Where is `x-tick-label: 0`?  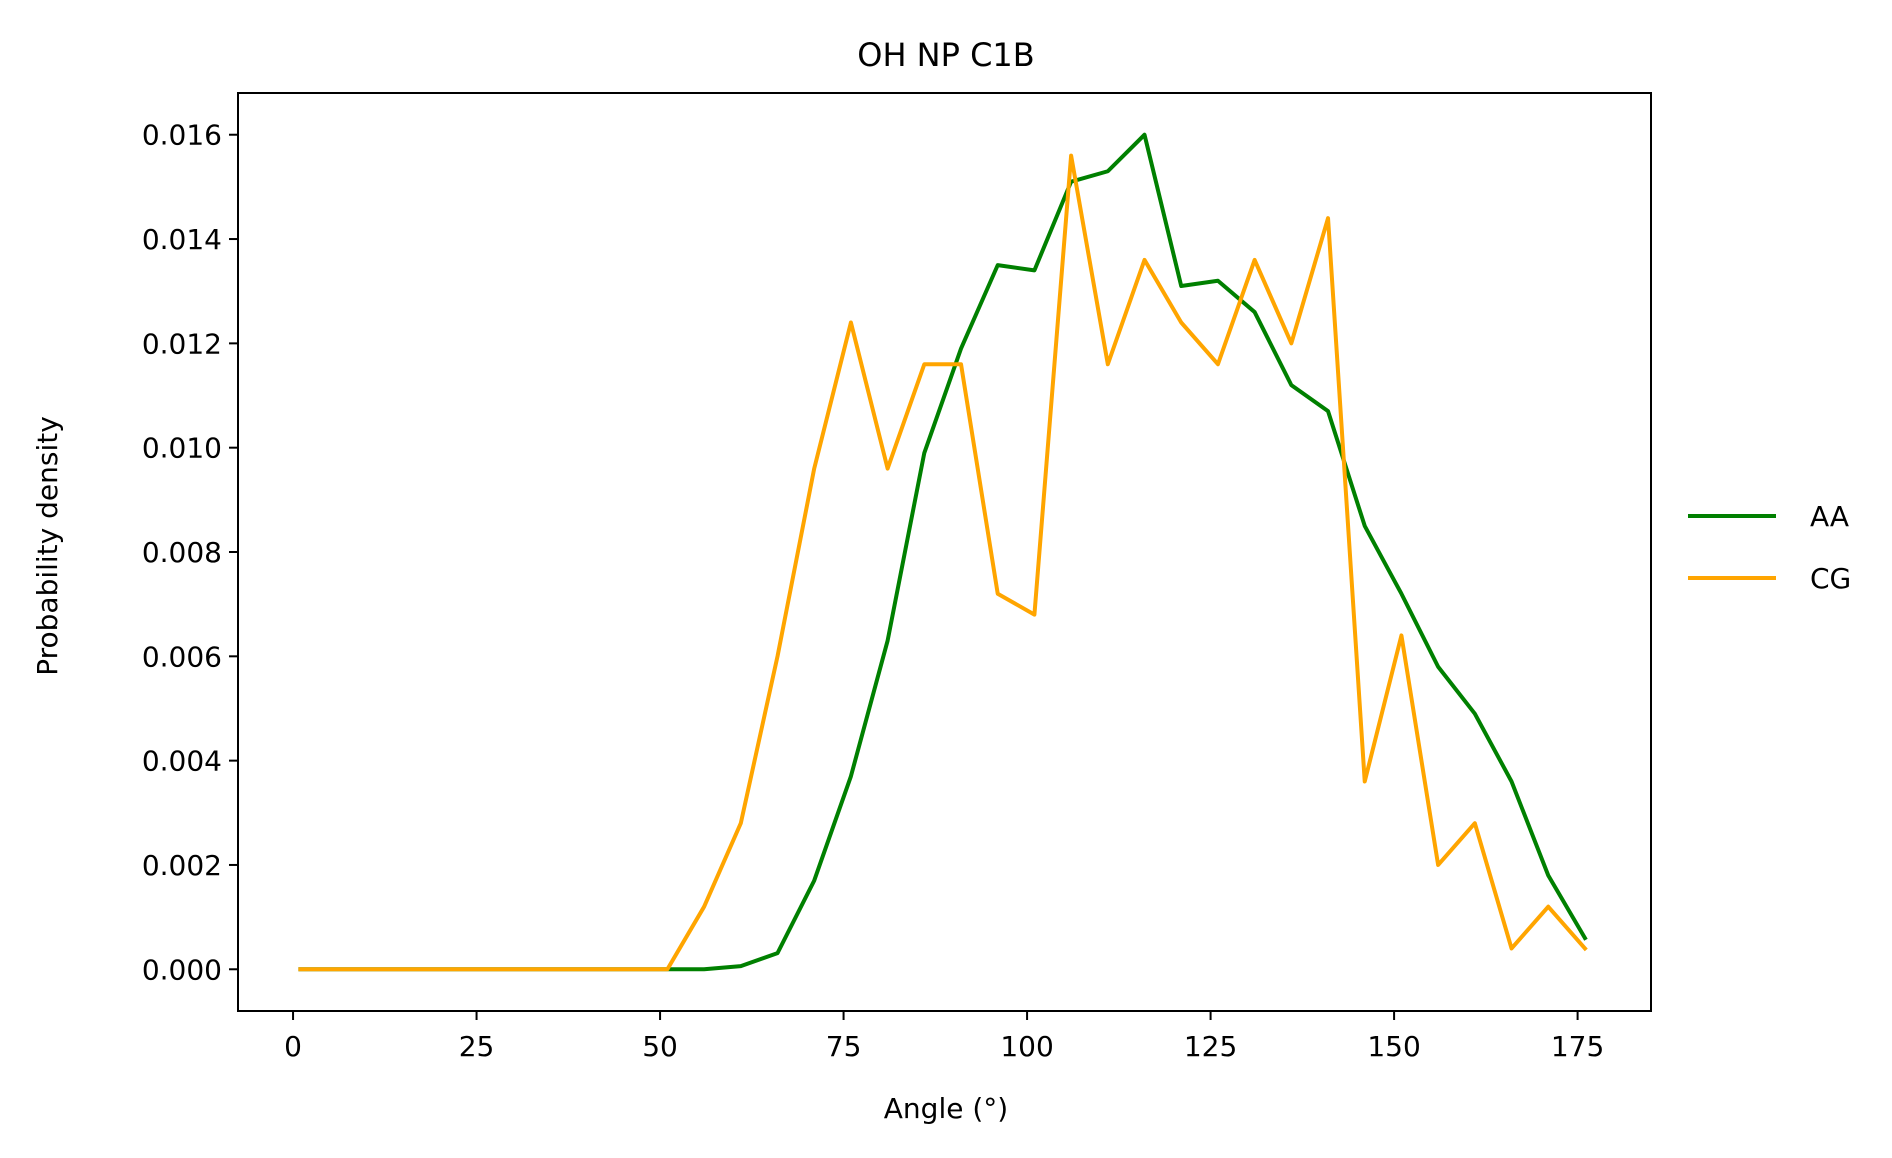 x-tick-label: 0 is located at coordinates (293, 1046).